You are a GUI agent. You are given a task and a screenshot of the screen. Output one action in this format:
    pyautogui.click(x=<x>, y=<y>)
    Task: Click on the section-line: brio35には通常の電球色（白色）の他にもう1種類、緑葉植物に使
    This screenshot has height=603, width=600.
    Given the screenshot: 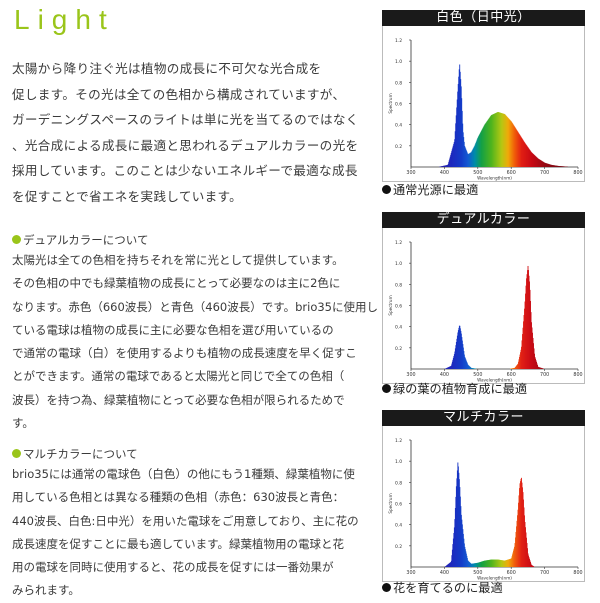 What is the action you would take?
    pyautogui.click(x=189, y=474)
    